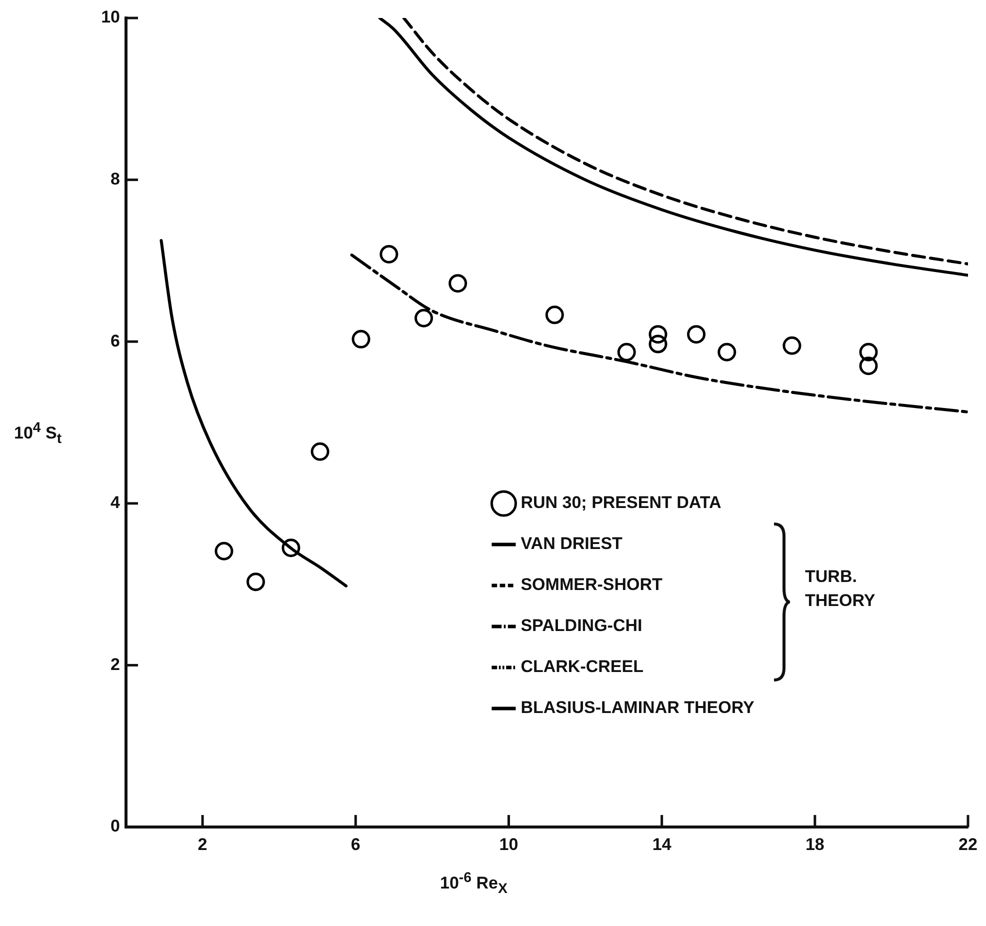 The image size is (986, 926). I want to click on x-tick-label: 18, so click(814, 844).